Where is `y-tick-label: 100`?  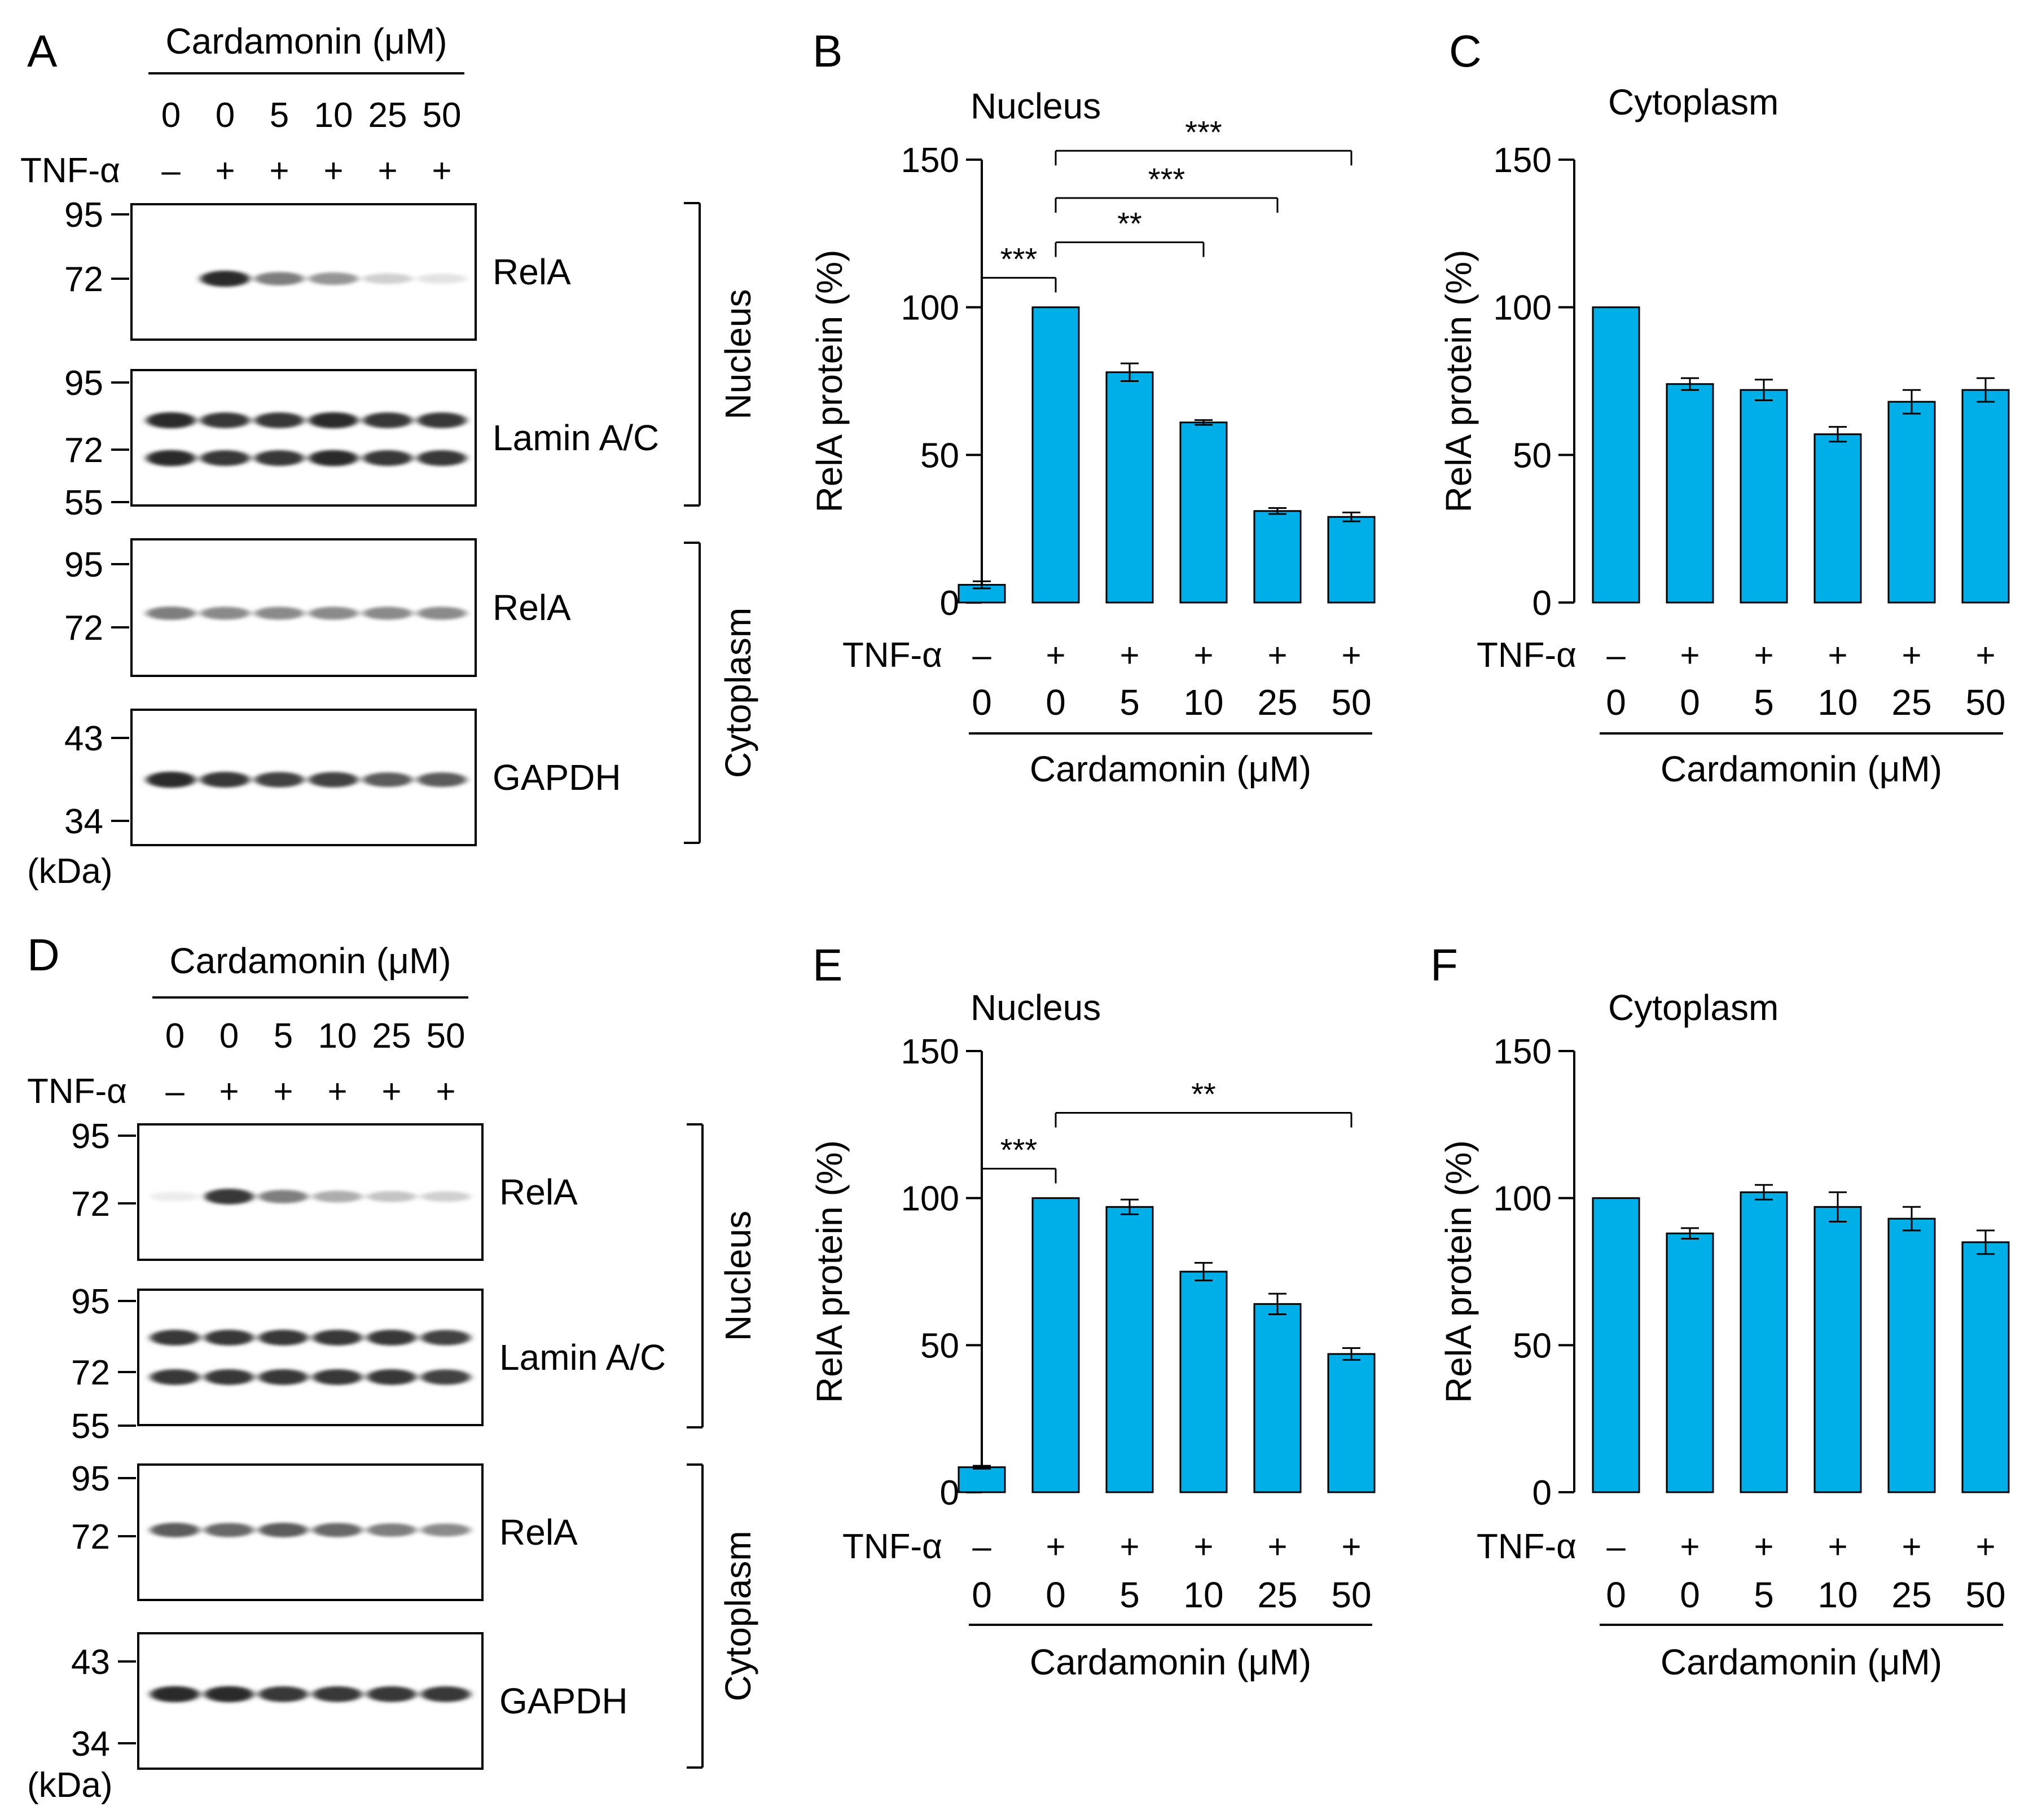
y-tick-label: 100 is located at coordinates (930, 1199).